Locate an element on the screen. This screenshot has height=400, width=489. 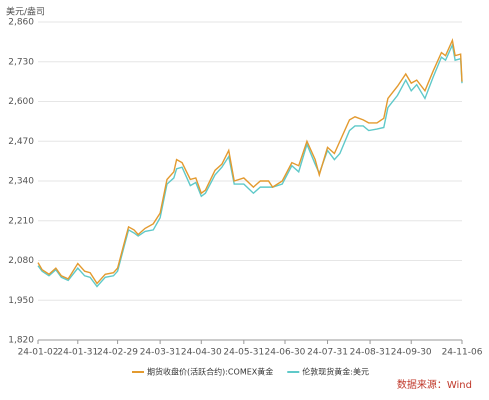
y-tick-label: 2,730 is located at coordinates (21, 62).